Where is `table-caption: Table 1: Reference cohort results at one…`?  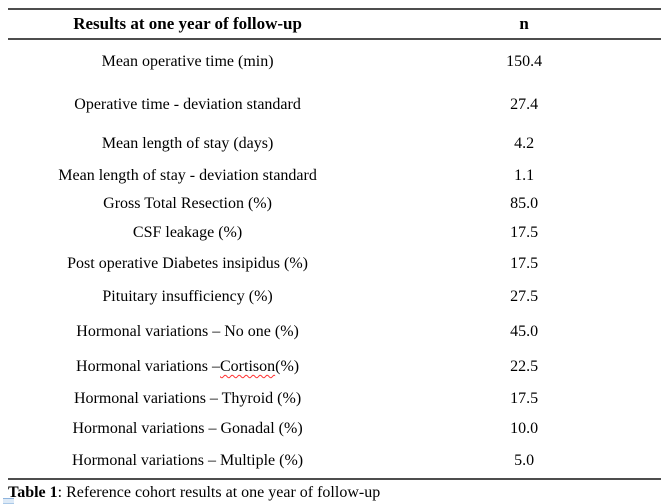 table-caption: Table 1: Reference cohort results at one… is located at coordinates (334, 493).